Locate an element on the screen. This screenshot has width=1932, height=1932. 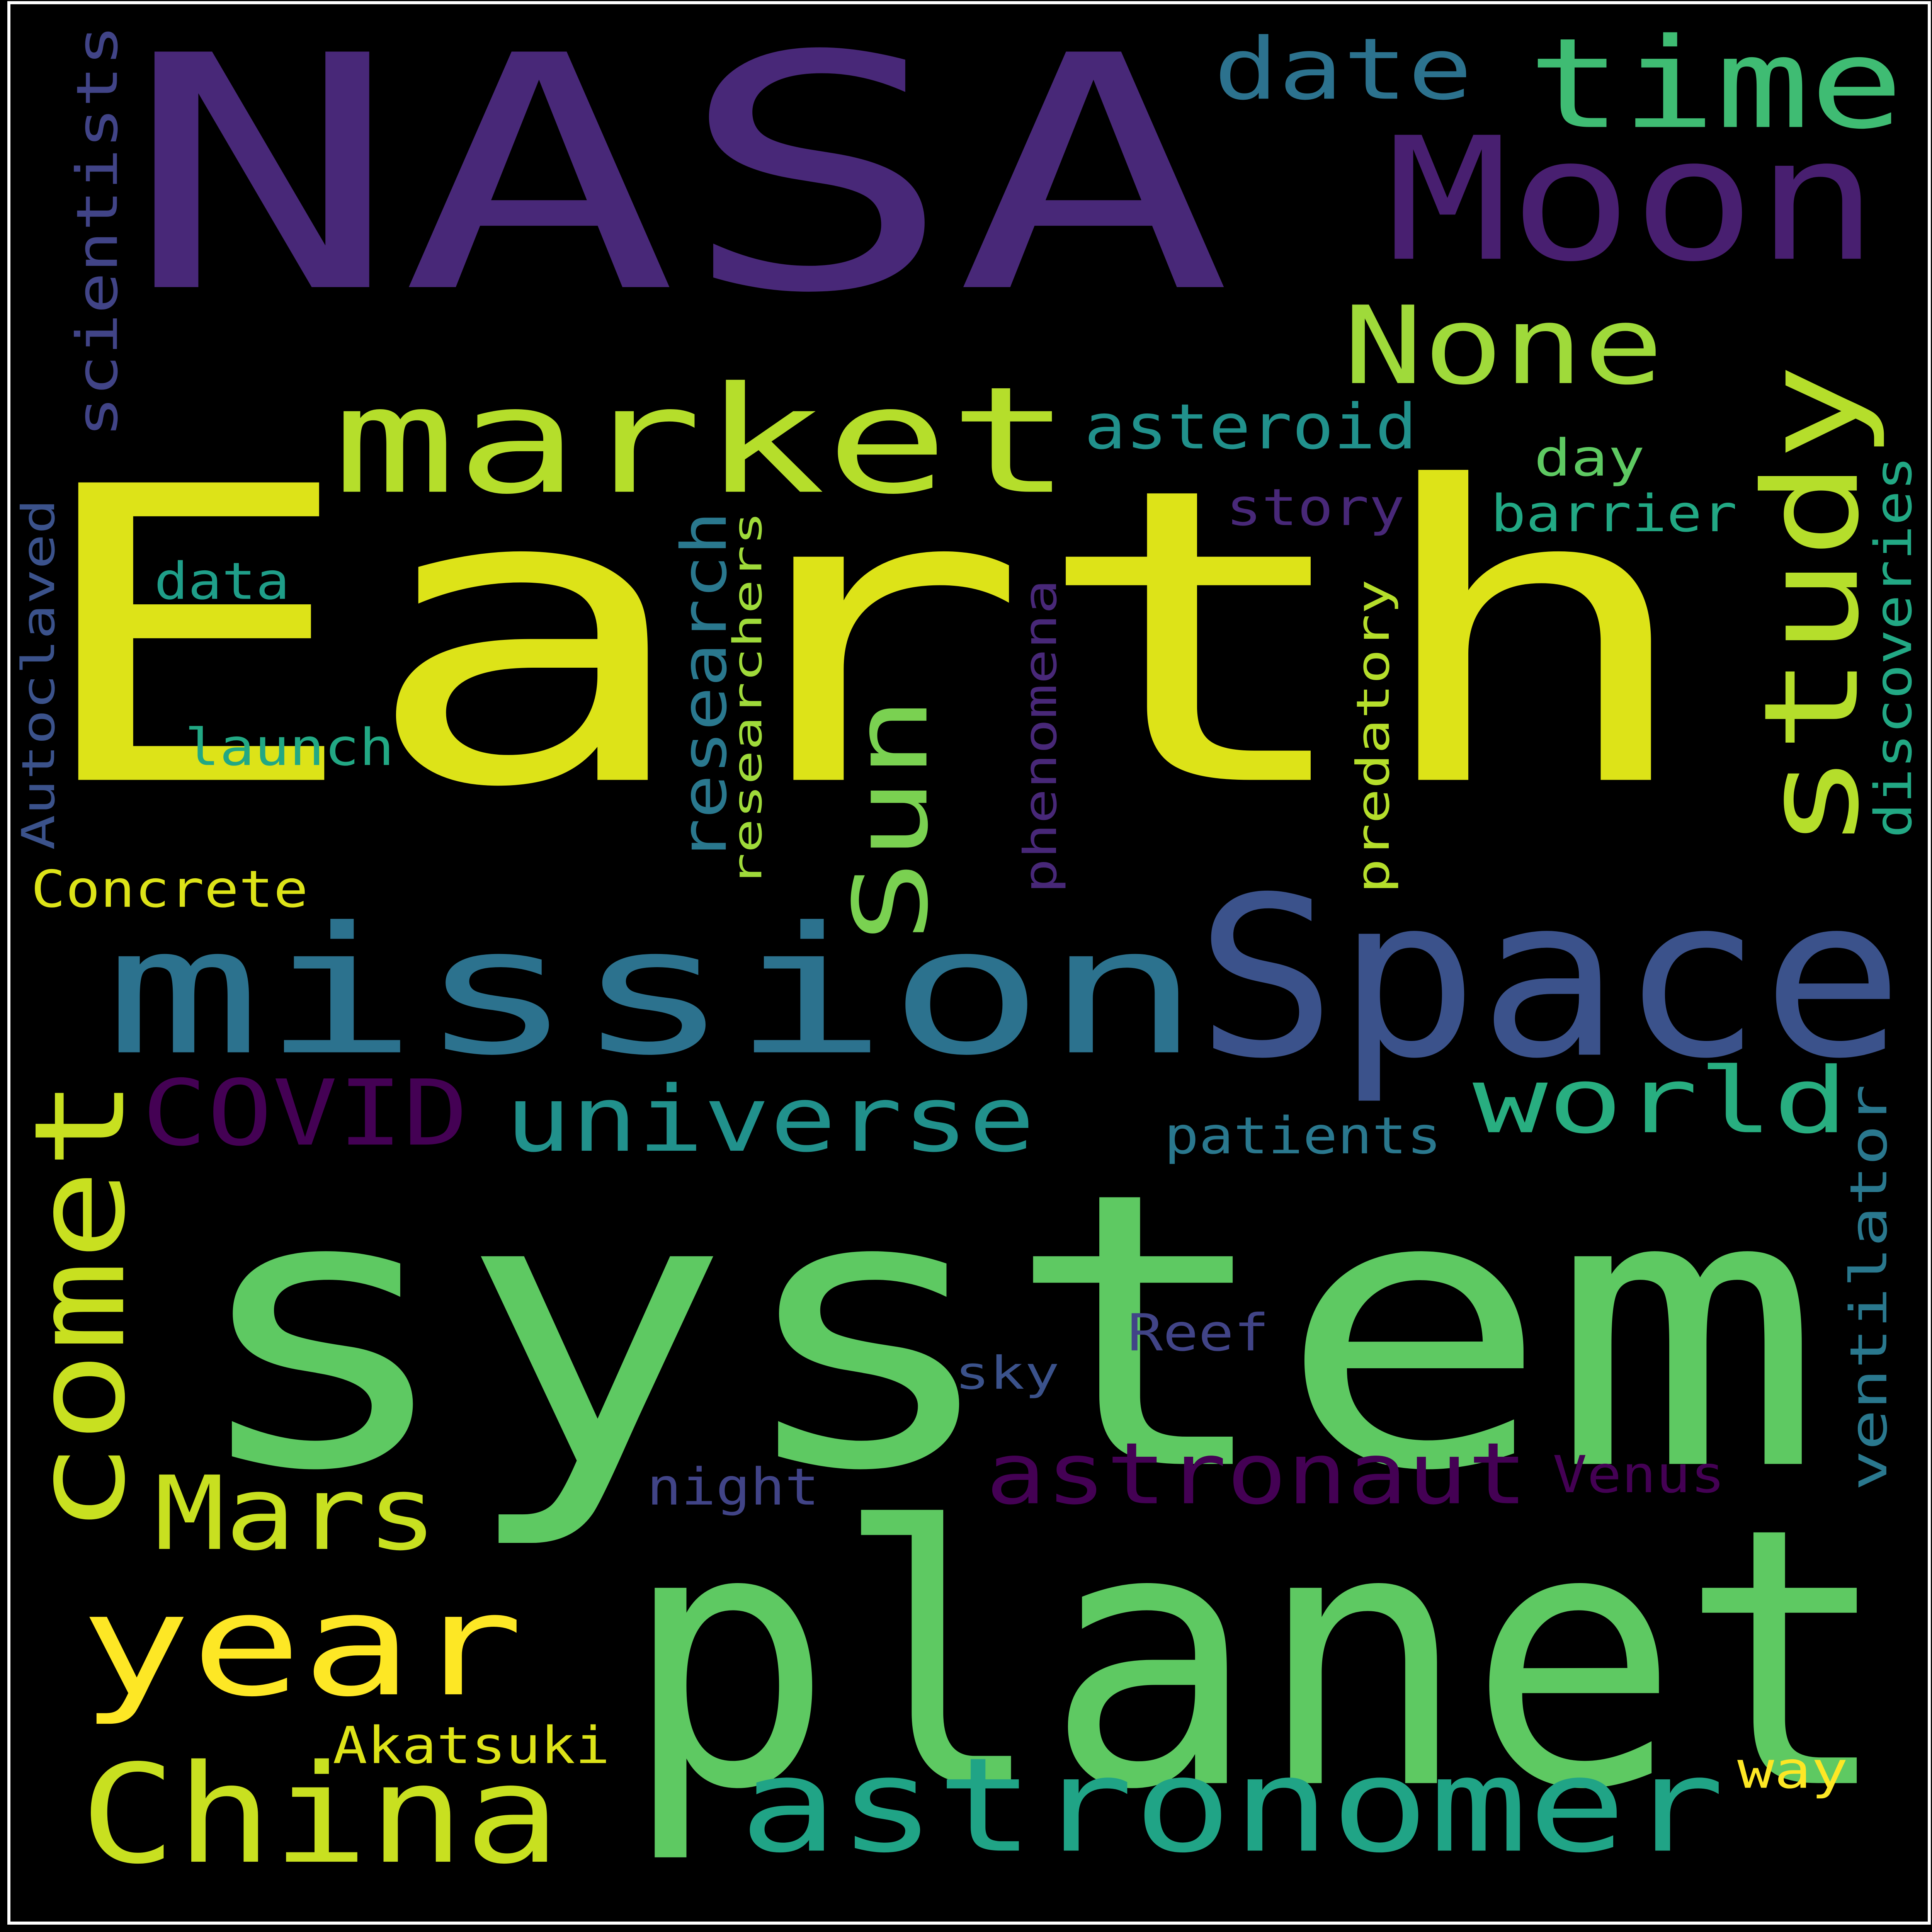
word-barrier: barrier is located at coordinates (1614, 514).